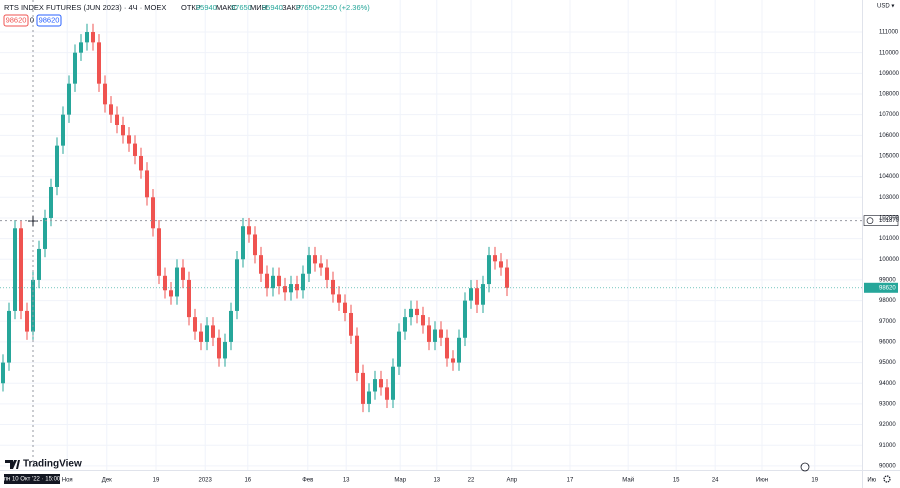 The width and height of the screenshot is (900, 488). Describe the element at coordinates (628, 480) in the screenshot. I see `x-tick-label: Май` at that location.